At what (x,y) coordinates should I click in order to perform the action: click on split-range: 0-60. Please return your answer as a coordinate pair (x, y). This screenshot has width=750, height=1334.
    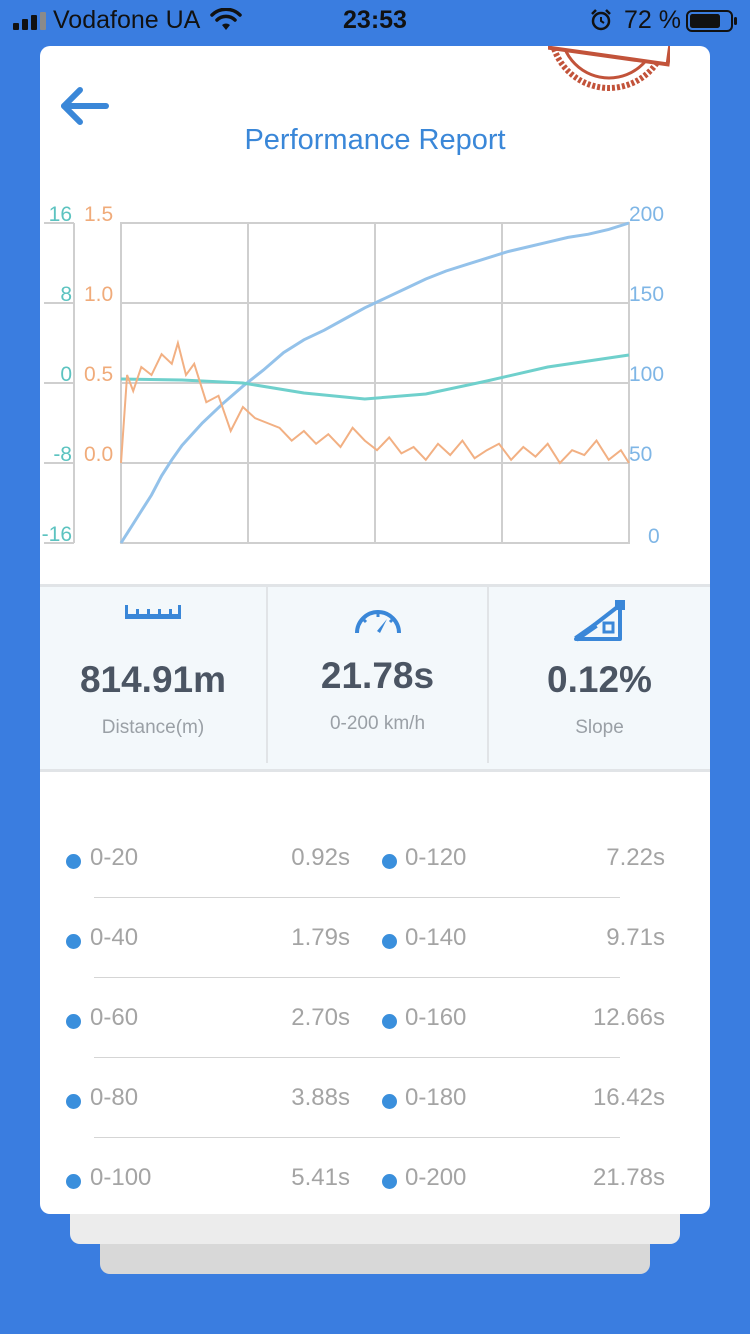
    Looking at the image, I should click on (114, 1017).